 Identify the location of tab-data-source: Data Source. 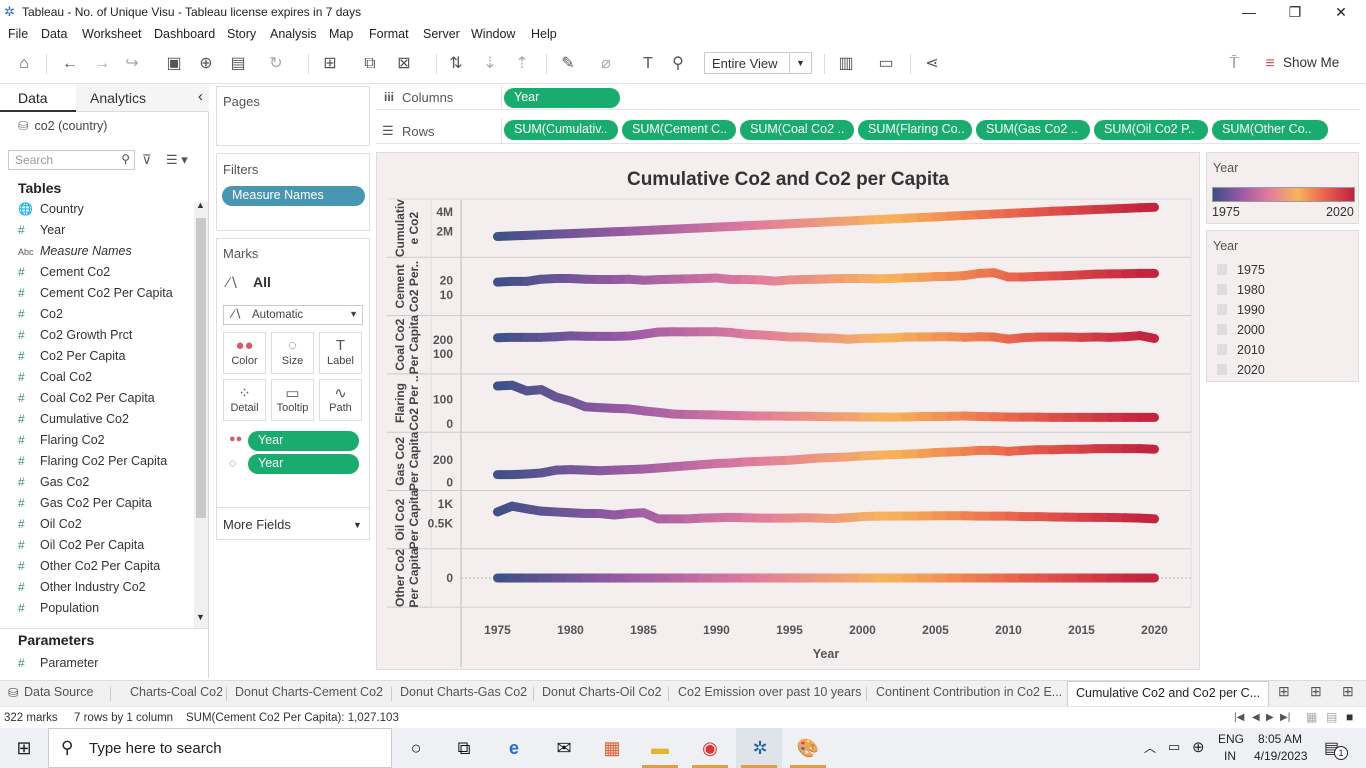
(59, 692).